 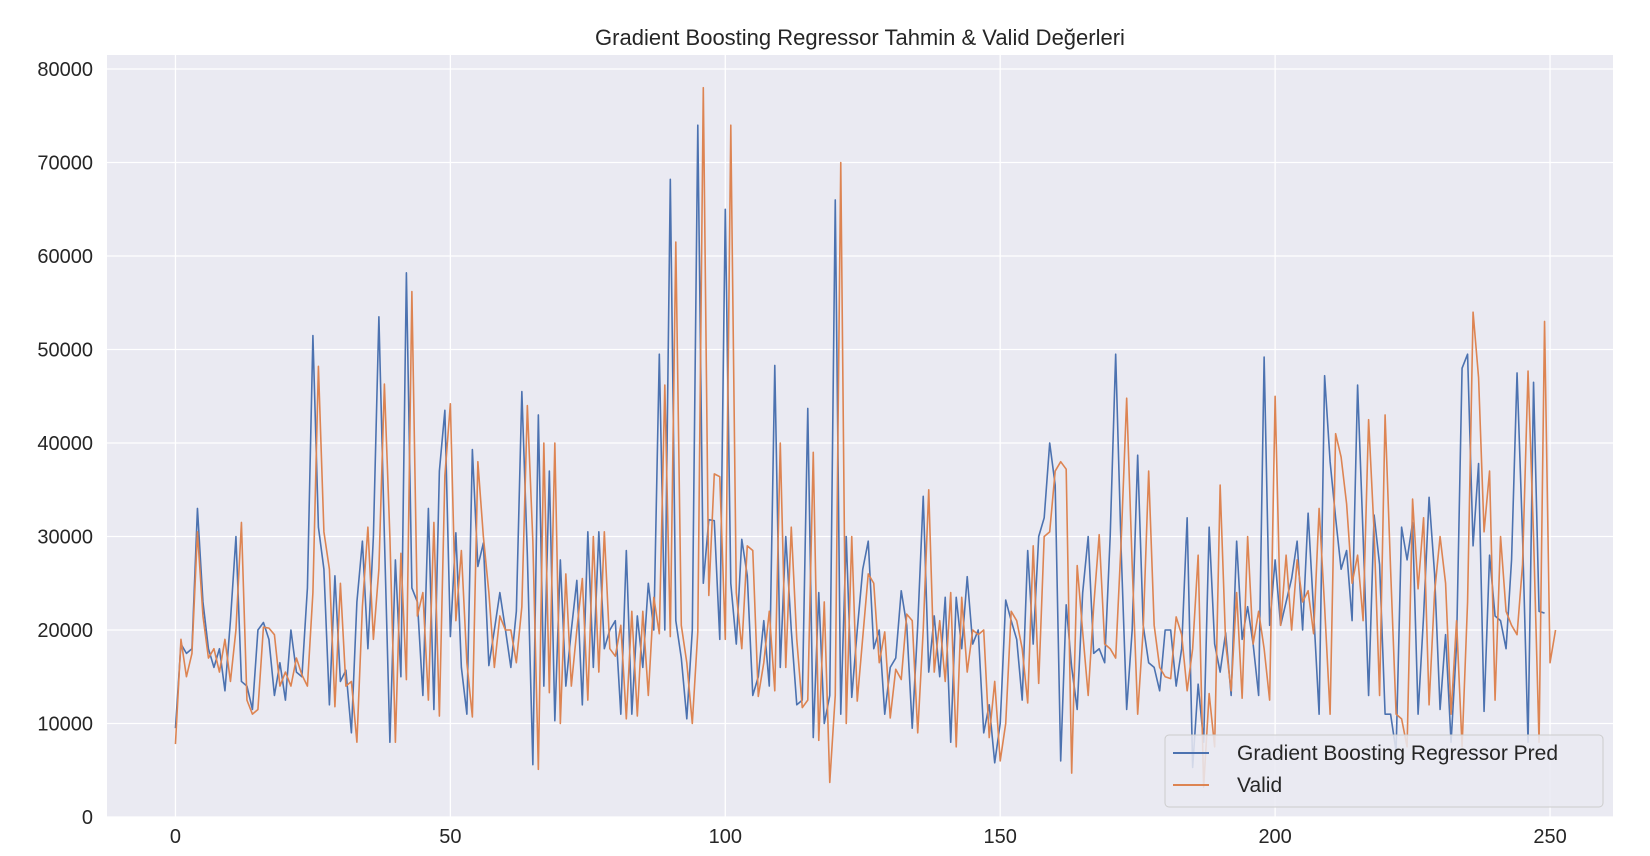 What do you see at coordinates (175, 837) in the screenshot?
I see `x-tick-label: 0` at bounding box center [175, 837].